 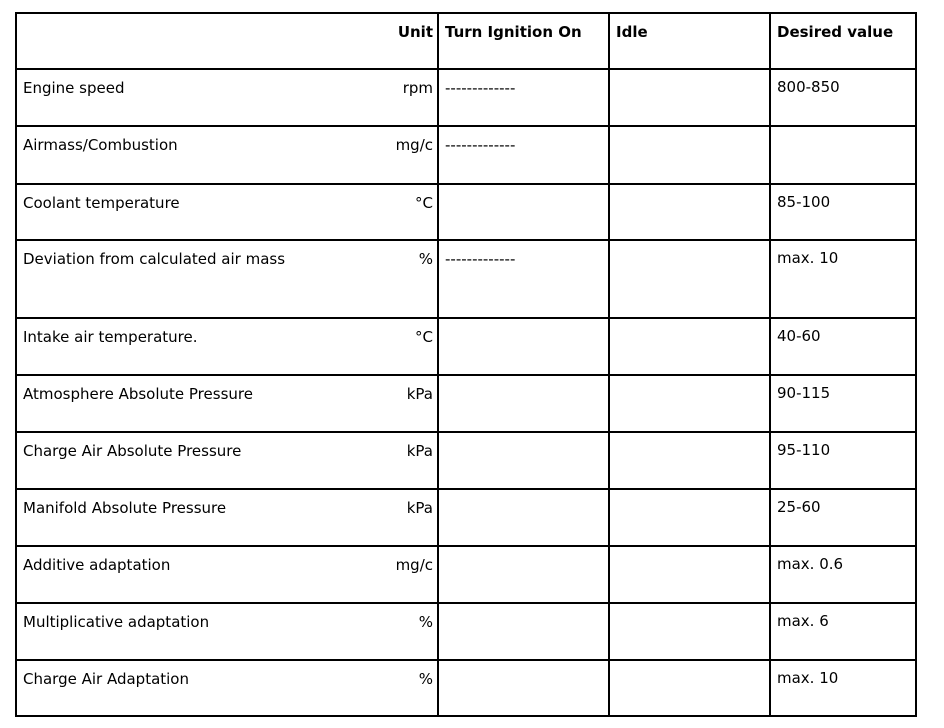 What do you see at coordinates (228, 203) in the screenshot?
I see `parameter-wrap: Coolant temperature °C` at bounding box center [228, 203].